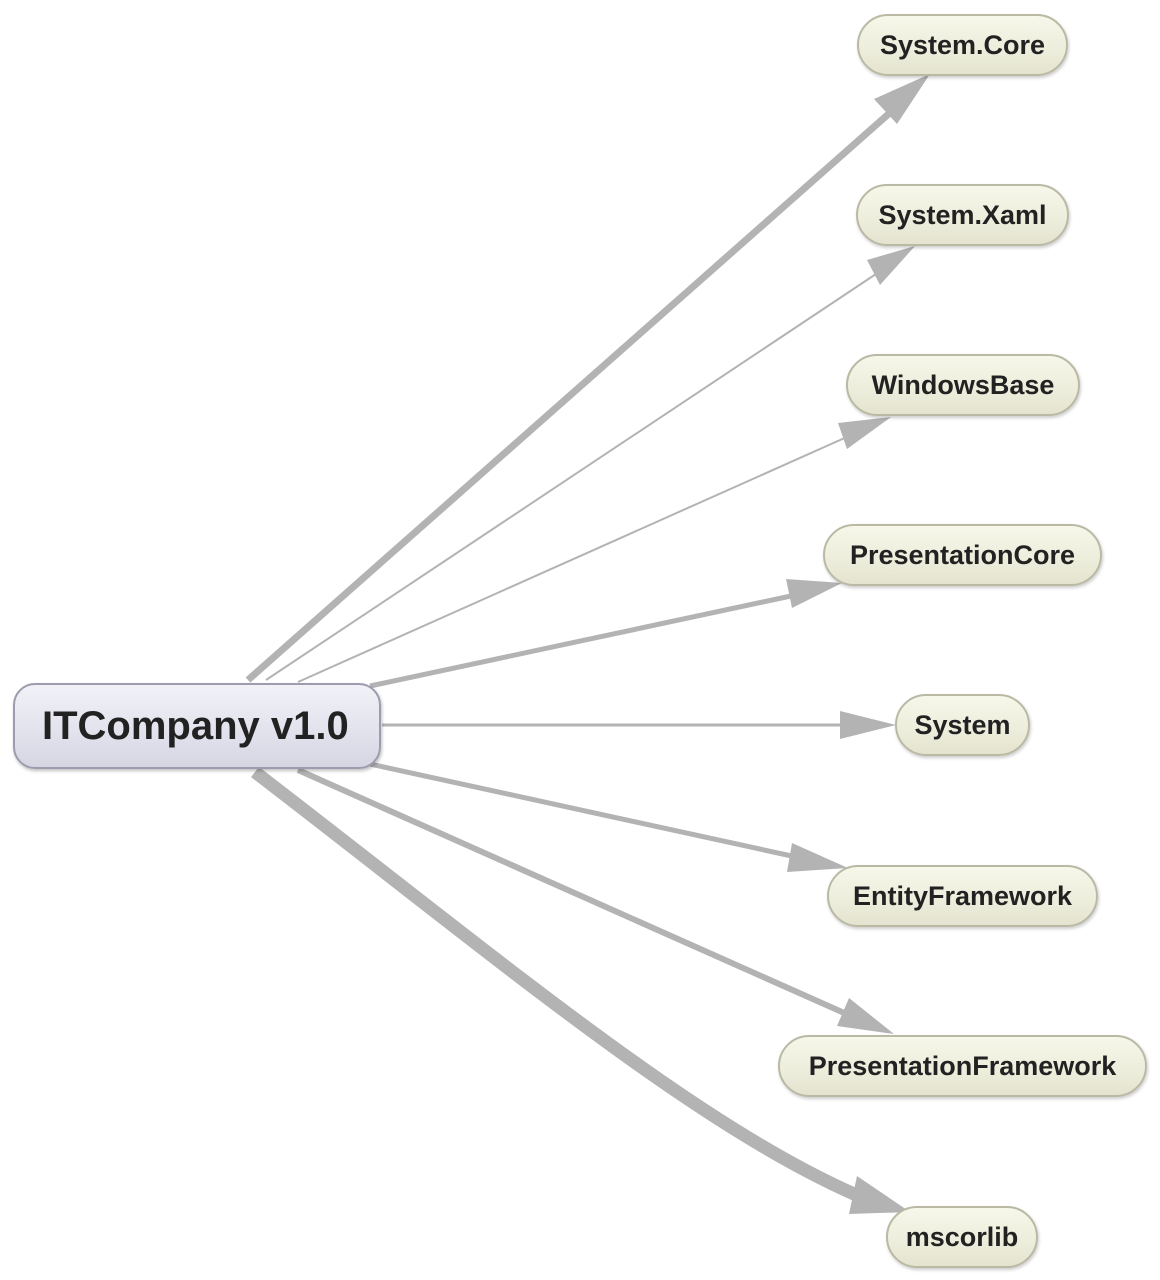 The width and height of the screenshot is (1160, 1280). I want to click on node-entityframework: EntityFramework, so click(962, 896).